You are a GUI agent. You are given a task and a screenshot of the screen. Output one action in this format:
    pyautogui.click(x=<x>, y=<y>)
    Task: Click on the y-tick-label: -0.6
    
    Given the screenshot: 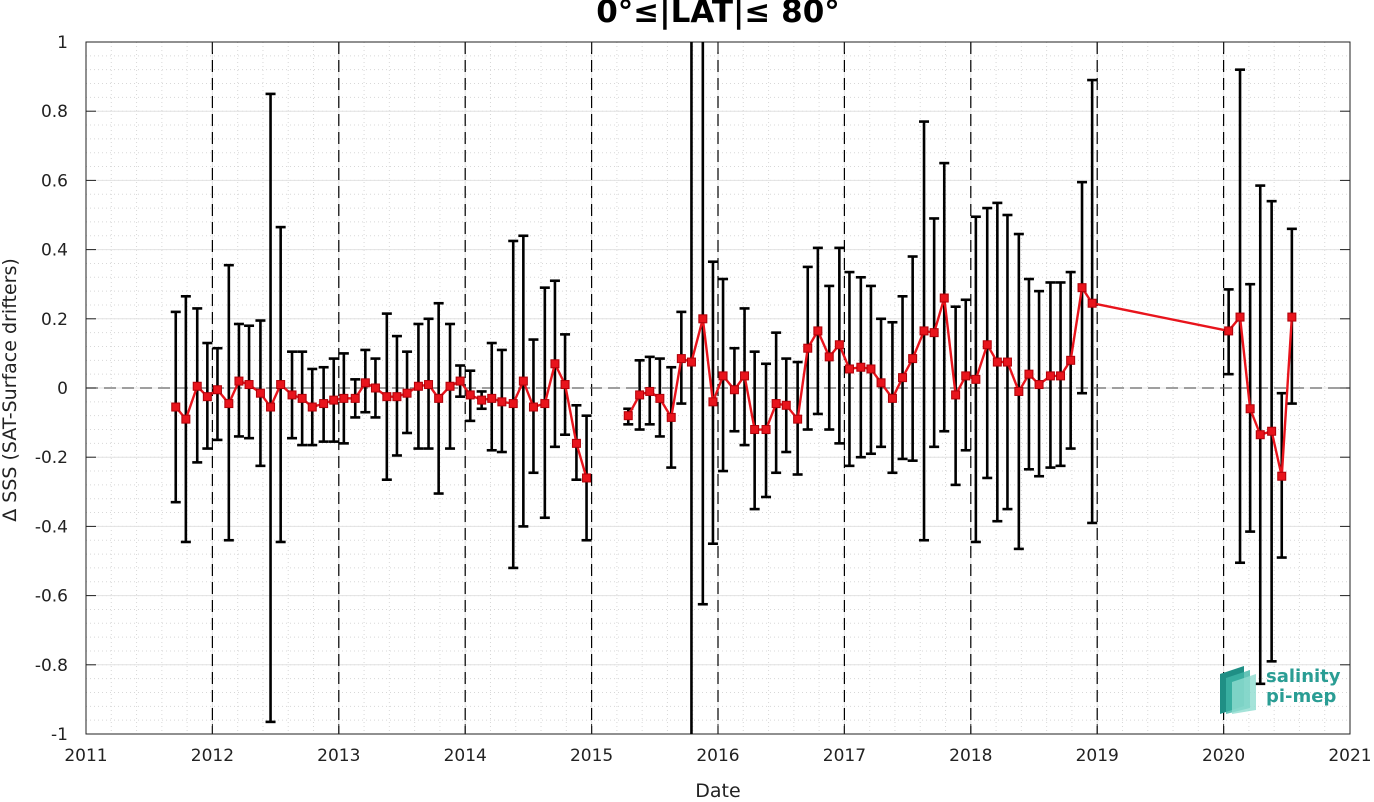 What is the action you would take?
    pyautogui.click(x=51, y=597)
    